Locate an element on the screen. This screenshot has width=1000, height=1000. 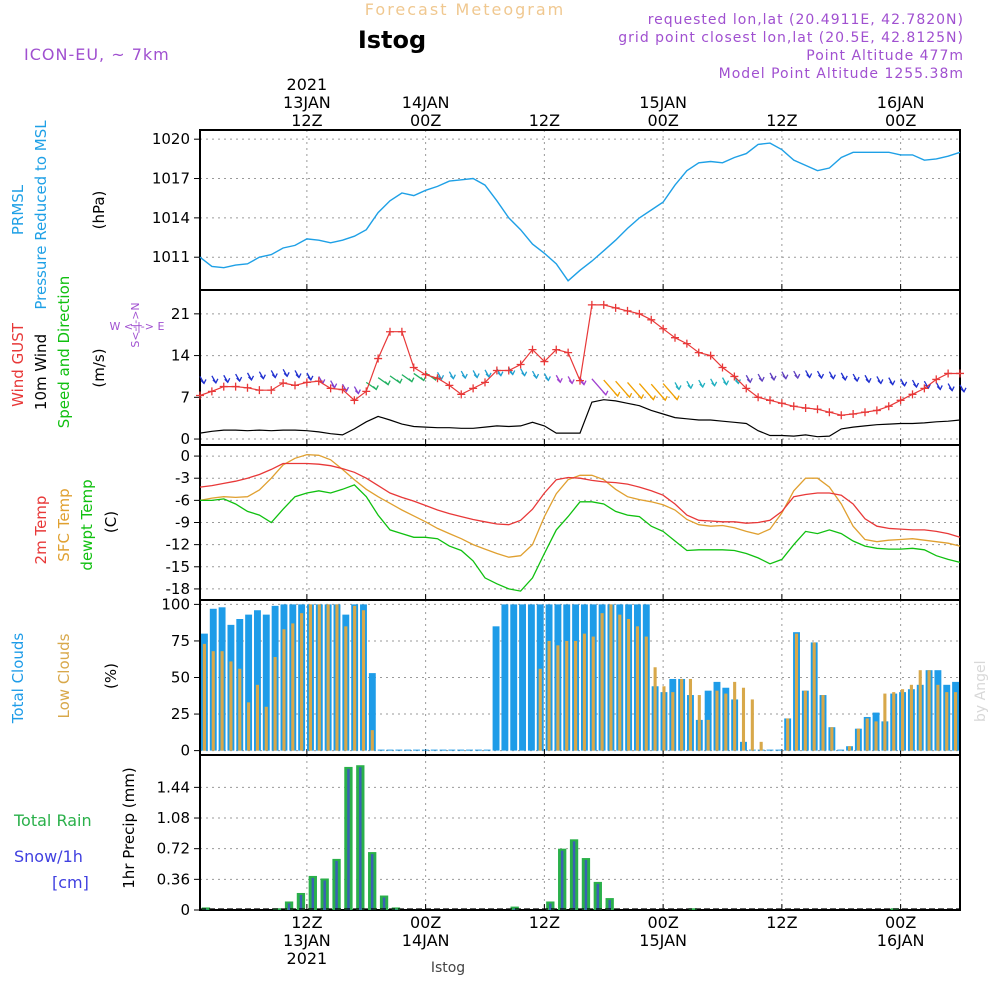
bottom-time-label: 2021 is located at coordinates (307, 958).